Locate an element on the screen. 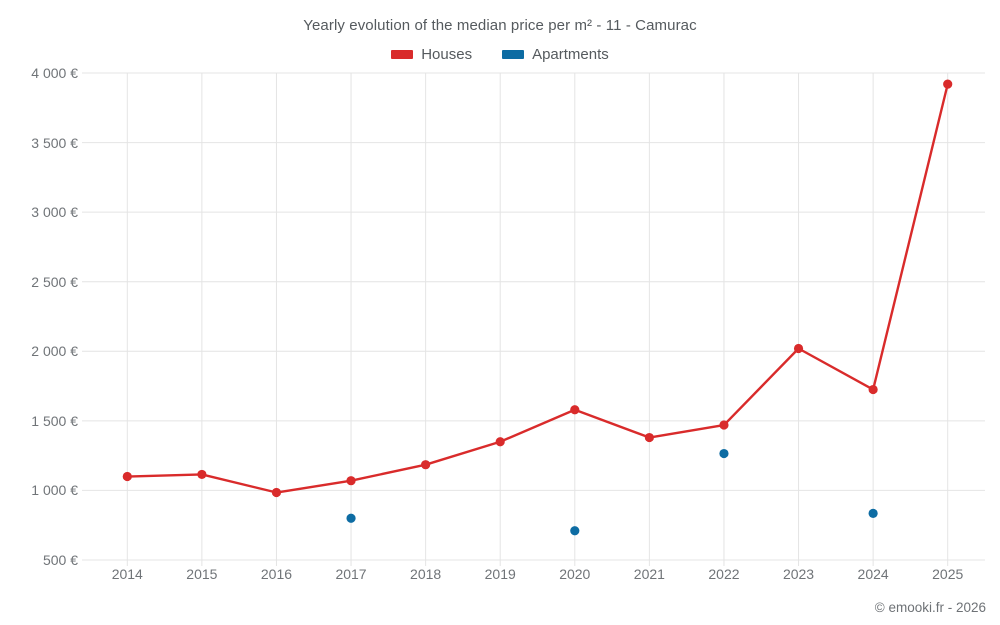 Image resolution: width=1000 pixels, height=625 pixels. x-axis-tick-label: 2023 is located at coordinates (798, 574).